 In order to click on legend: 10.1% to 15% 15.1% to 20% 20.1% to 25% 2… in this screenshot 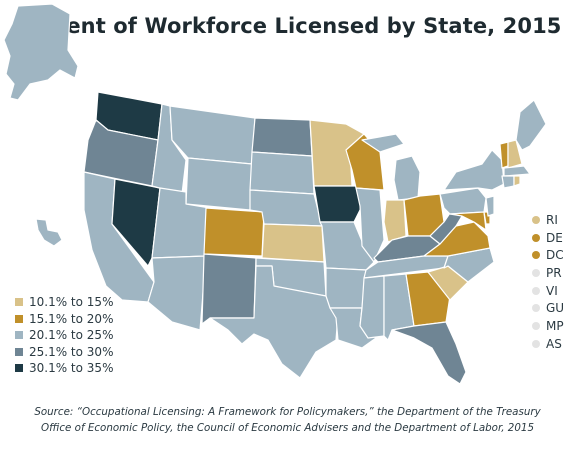, I will do `click(64, 335)`.